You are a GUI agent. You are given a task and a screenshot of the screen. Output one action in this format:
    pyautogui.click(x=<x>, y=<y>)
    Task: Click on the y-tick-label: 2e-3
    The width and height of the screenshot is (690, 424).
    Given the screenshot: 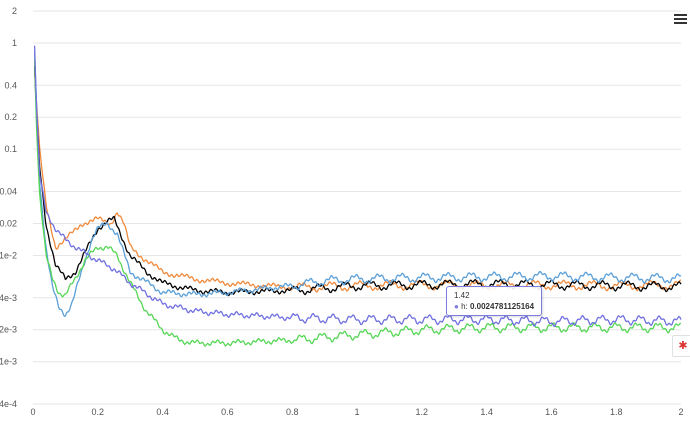 What is the action you would take?
    pyautogui.click(x=8, y=330)
    